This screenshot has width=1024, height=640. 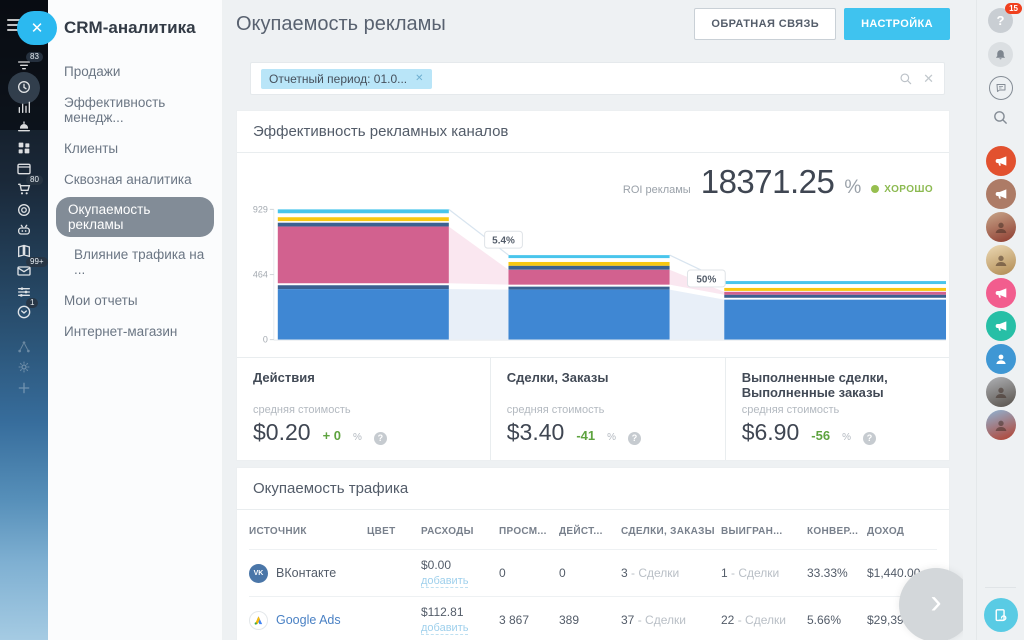 What do you see at coordinates (282, 432) in the screenshot?
I see `card-value: $0.20` at bounding box center [282, 432].